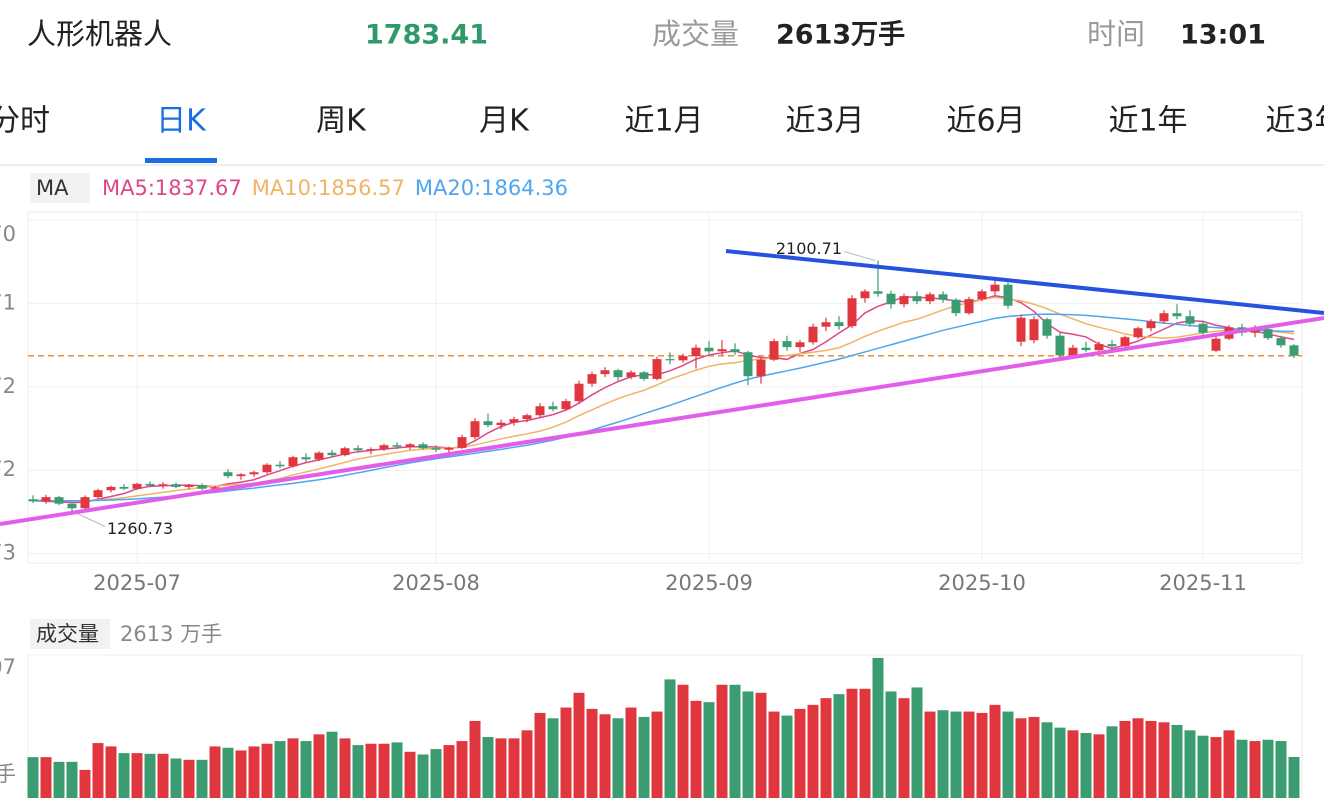  What do you see at coordinates (985, 121) in the screenshot?
I see `tab: 近6月` at bounding box center [985, 121].